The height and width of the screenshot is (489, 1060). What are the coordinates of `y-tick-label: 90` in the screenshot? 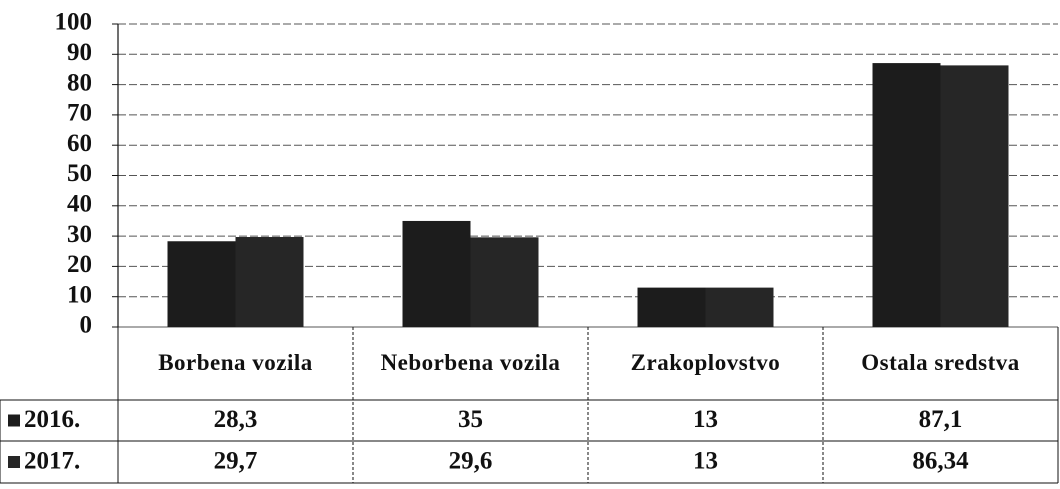 It's located at (79, 52).